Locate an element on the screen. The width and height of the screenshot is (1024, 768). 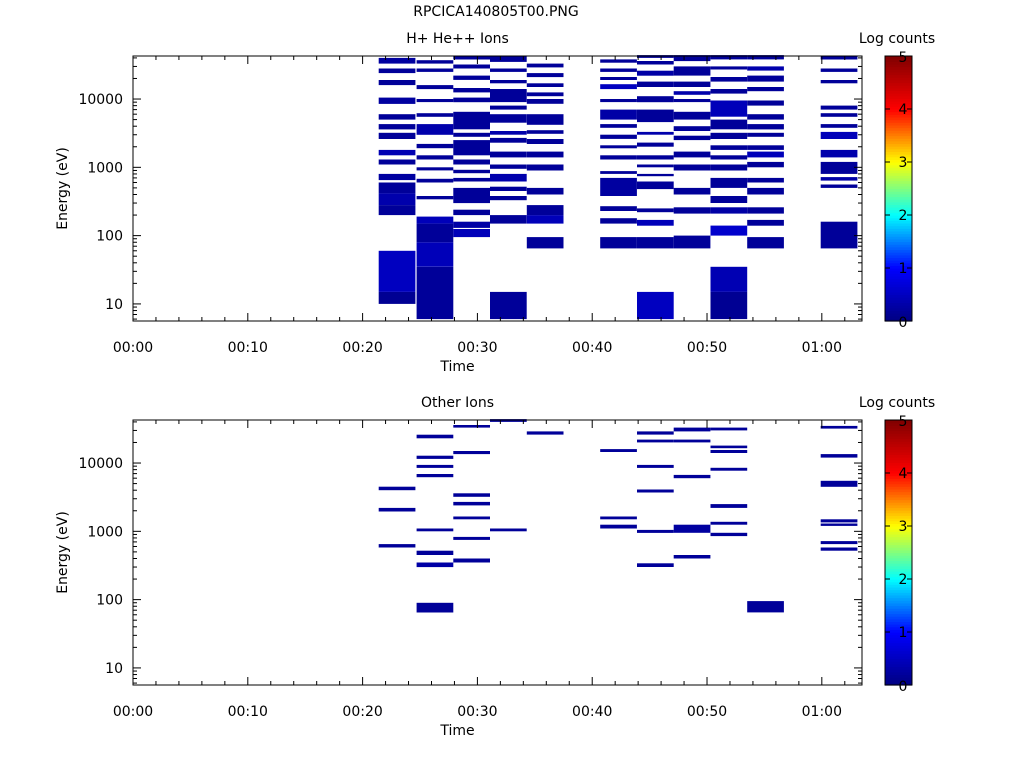
y-tick-label: 1000 is located at coordinates (105, 532).